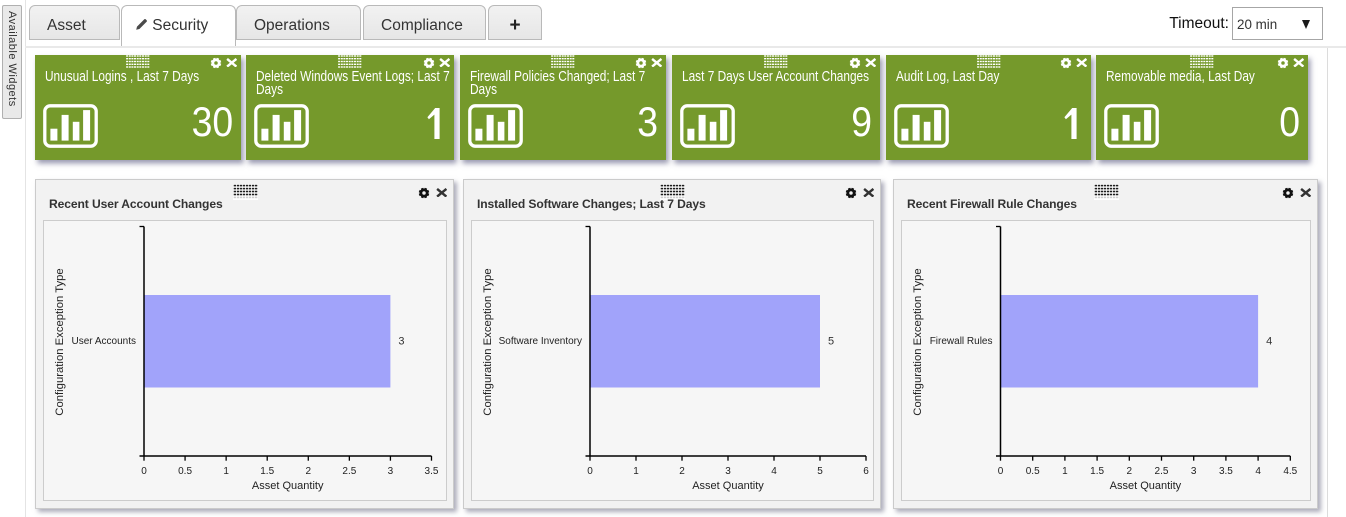  I want to click on svg-text: 4.5, so click(1290, 471).